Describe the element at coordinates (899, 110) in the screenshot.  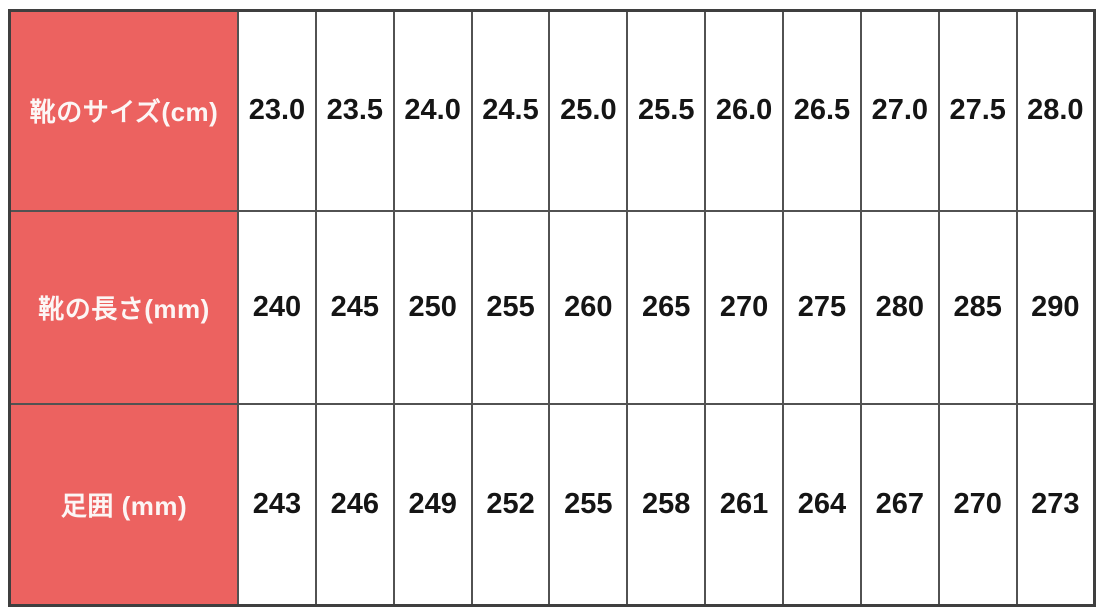
I see `table-cell: 27.0` at that location.